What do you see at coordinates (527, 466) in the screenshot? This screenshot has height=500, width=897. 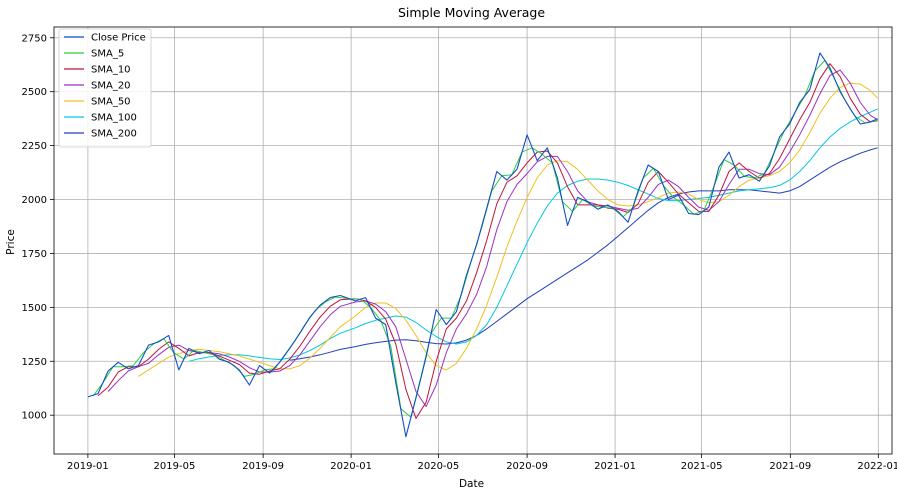 I see `x-tick-label: 2020-09` at bounding box center [527, 466].